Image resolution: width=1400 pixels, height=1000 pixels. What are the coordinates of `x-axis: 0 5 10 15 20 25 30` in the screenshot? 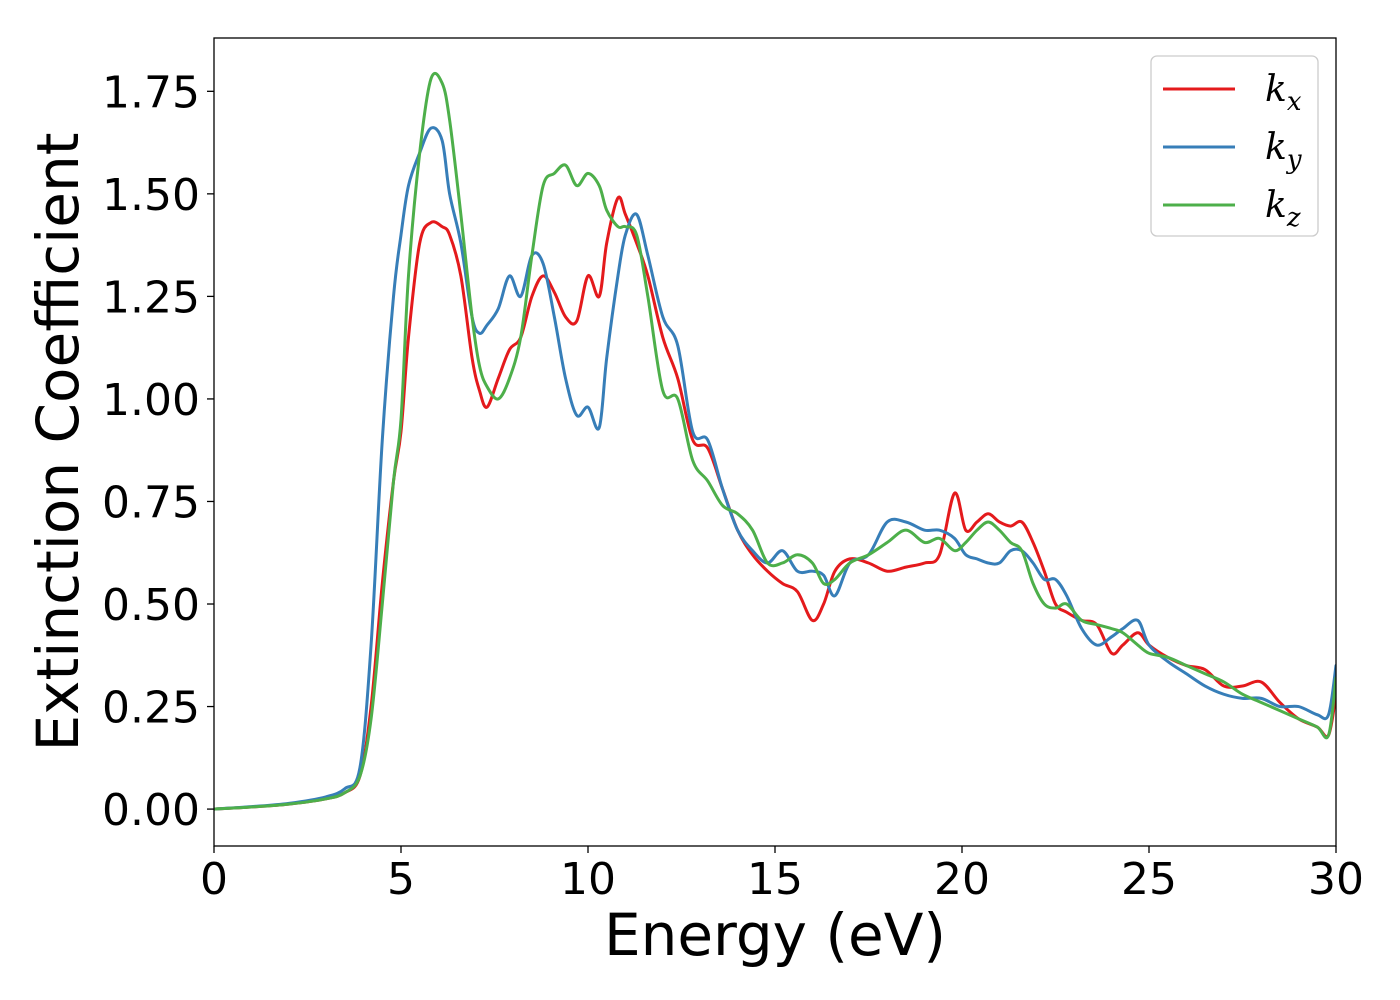 It's located at (782, 875).